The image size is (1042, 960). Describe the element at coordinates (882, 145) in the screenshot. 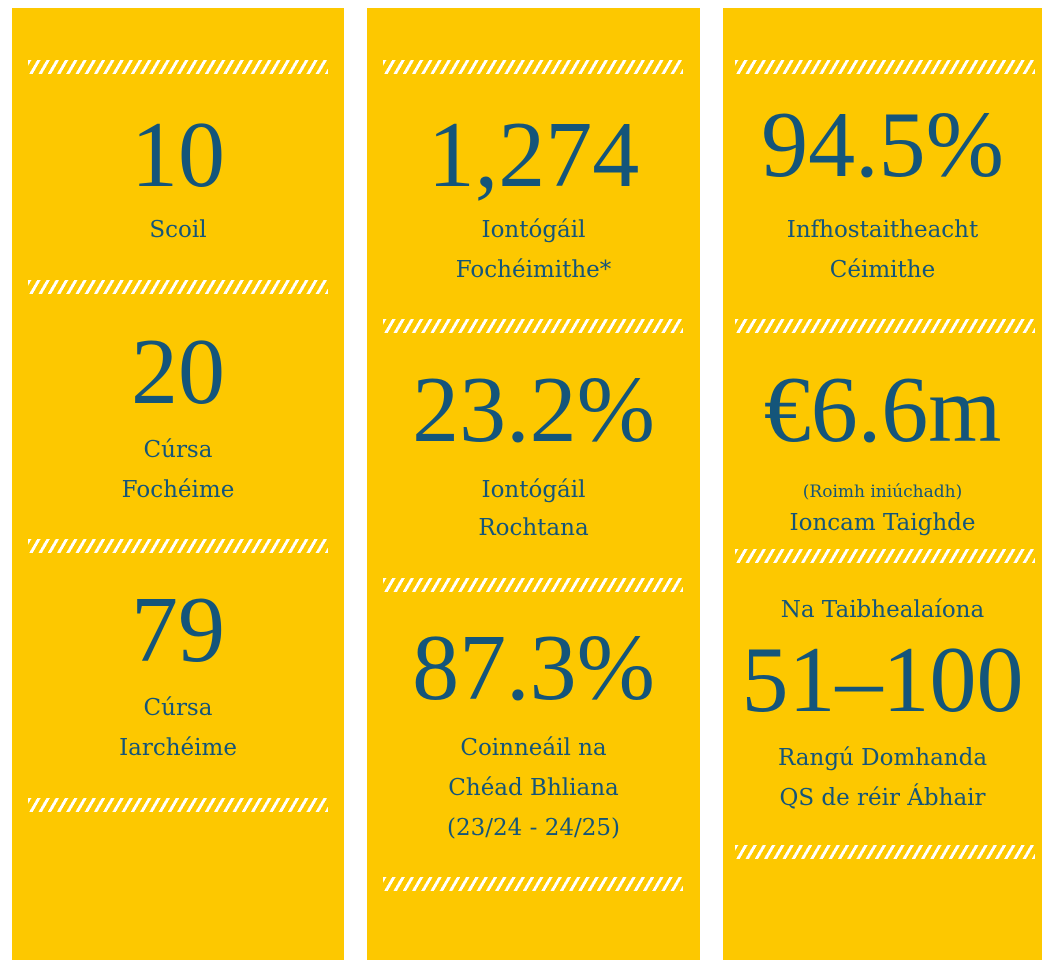

I see `stat-value: 94.5%` at that location.